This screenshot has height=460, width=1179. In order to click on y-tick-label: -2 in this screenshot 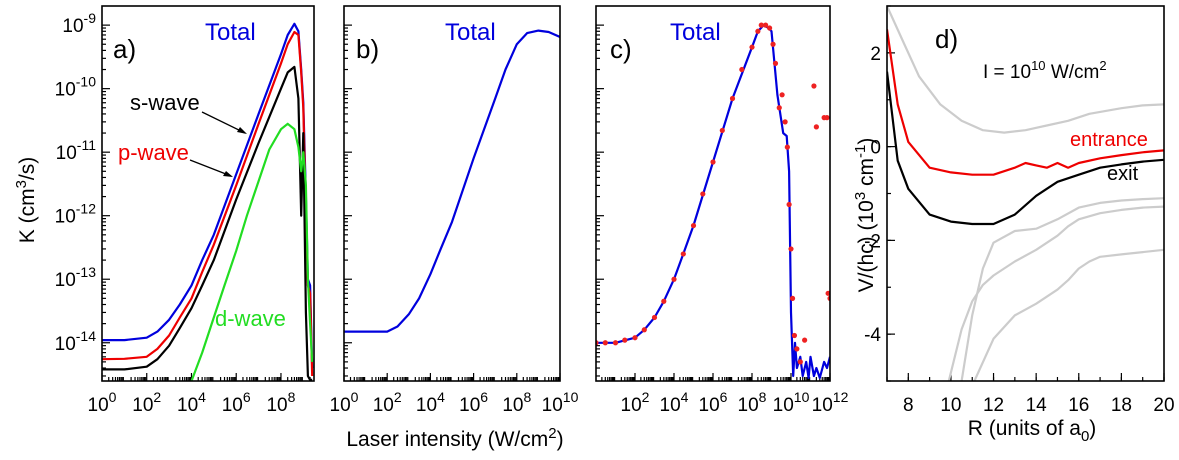, I will do `click(872, 241)`.